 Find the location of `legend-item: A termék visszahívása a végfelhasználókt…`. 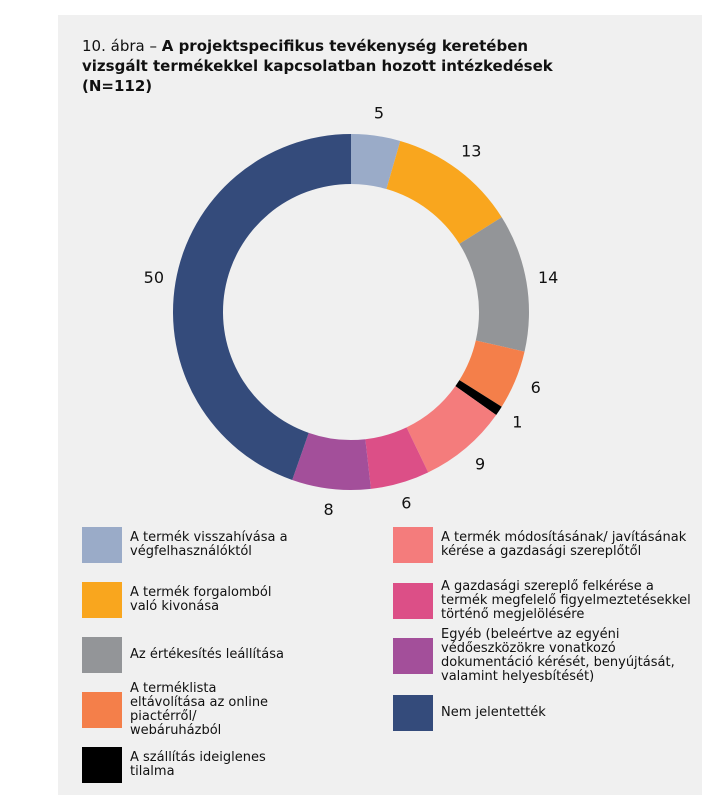

legend-item: A termék visszahívása a végfelhasználókt… is located at coordinates (212, 545).